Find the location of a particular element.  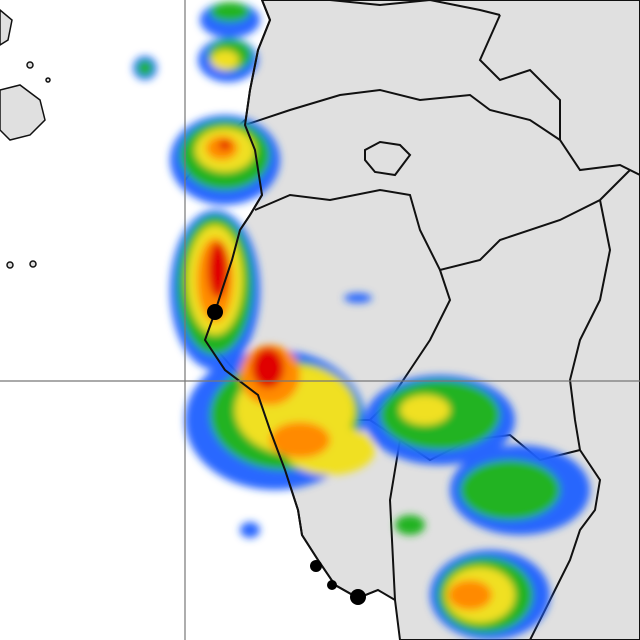

islands is located at coordinates (25, 139).